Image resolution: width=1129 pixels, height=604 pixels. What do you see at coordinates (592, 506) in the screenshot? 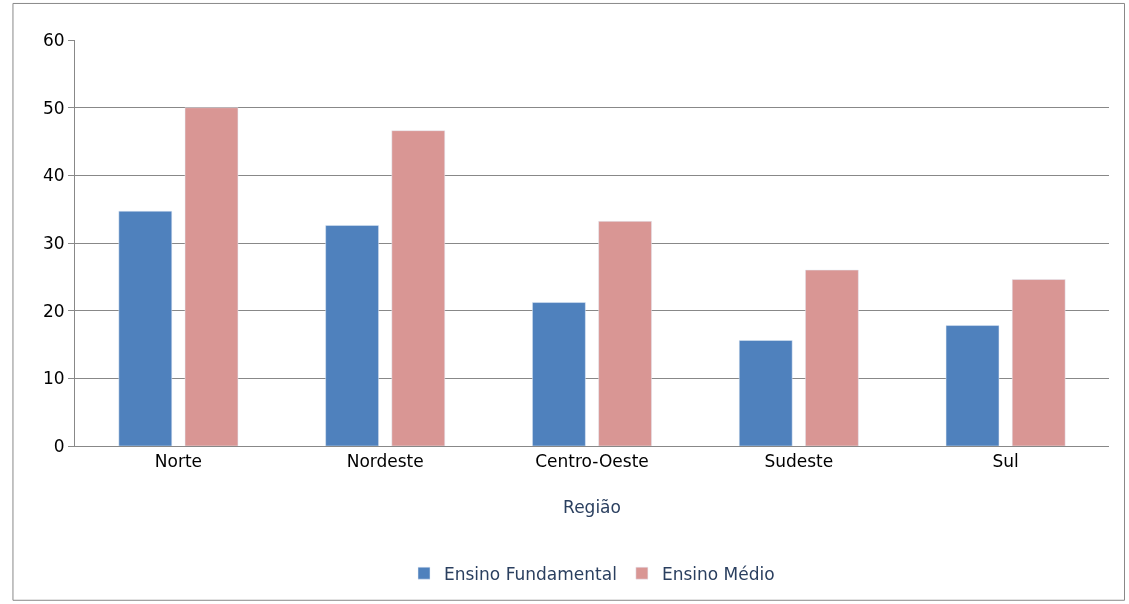
I see `x-axis-title: Região` at bounding box center [592, 506].